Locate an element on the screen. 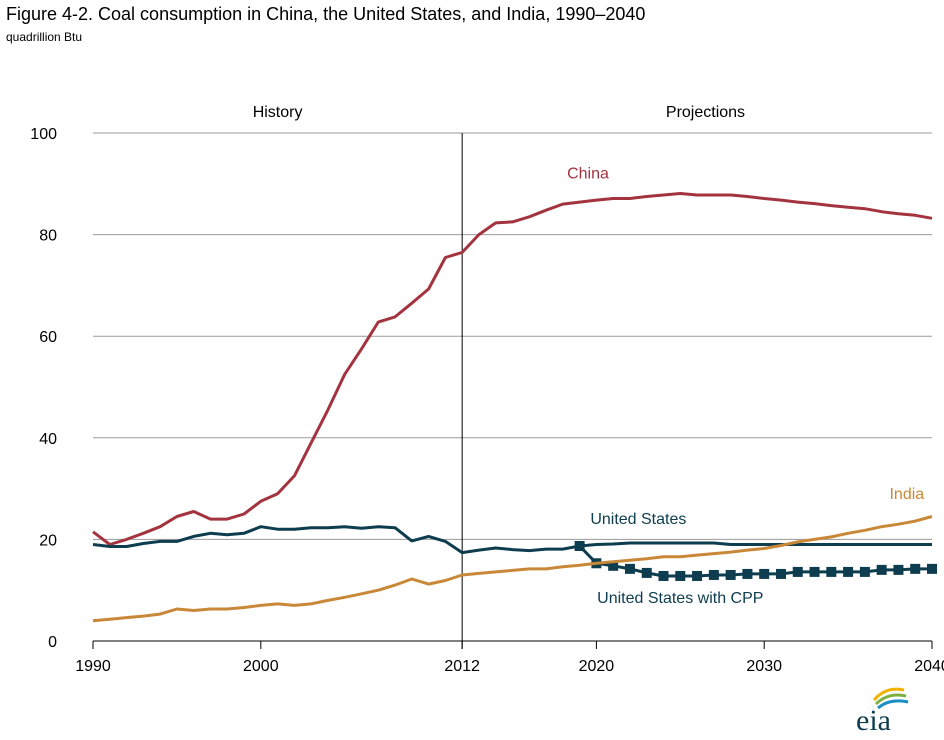 The height and width of the screenshot is (740, 944). logo-swoosh-blue is located at coordinates (893, 704).